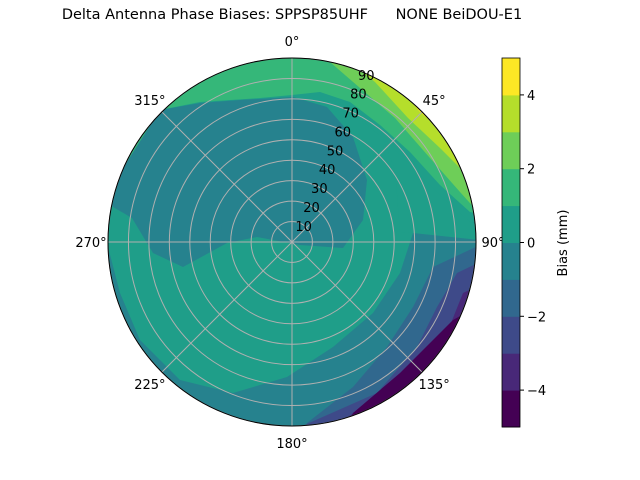 This screenshot has height=480, width=640. What do you see at coordinates (327, 170) in the screenshot?
I see `radial-tick-label: 40` at bounding box center [327, 170].